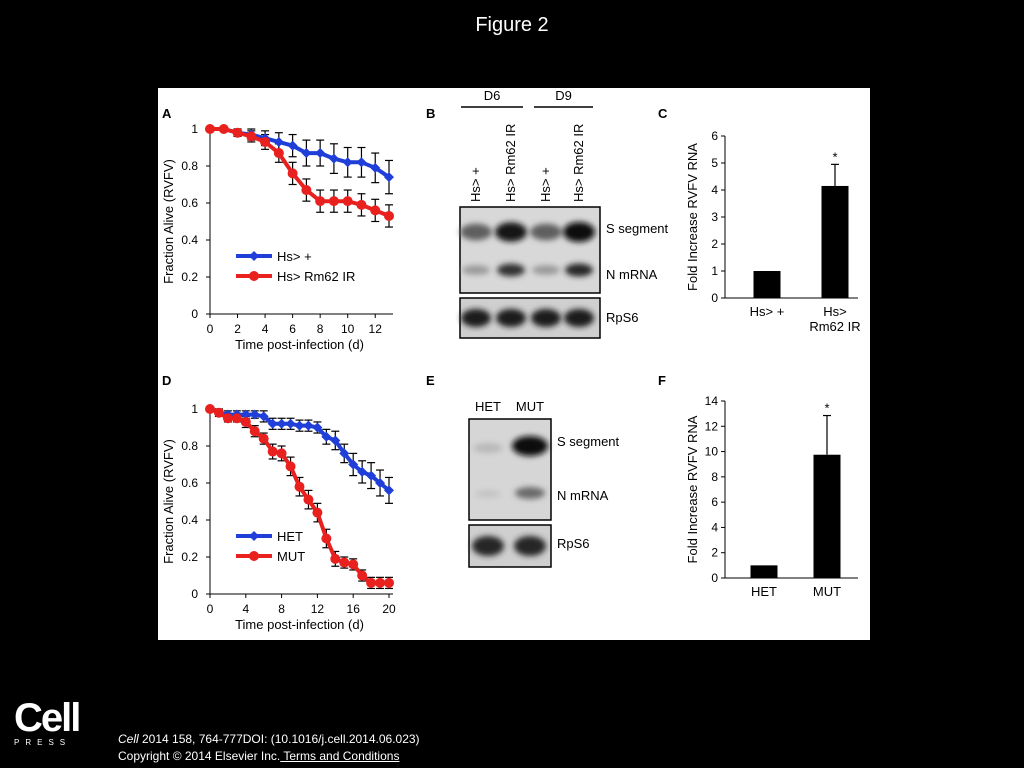 The width and height of the screenshot is (1024, 768). Describe the element at coordinates (294, 256) in the screenshot. I see `legend-label: Hs> +` at that location.